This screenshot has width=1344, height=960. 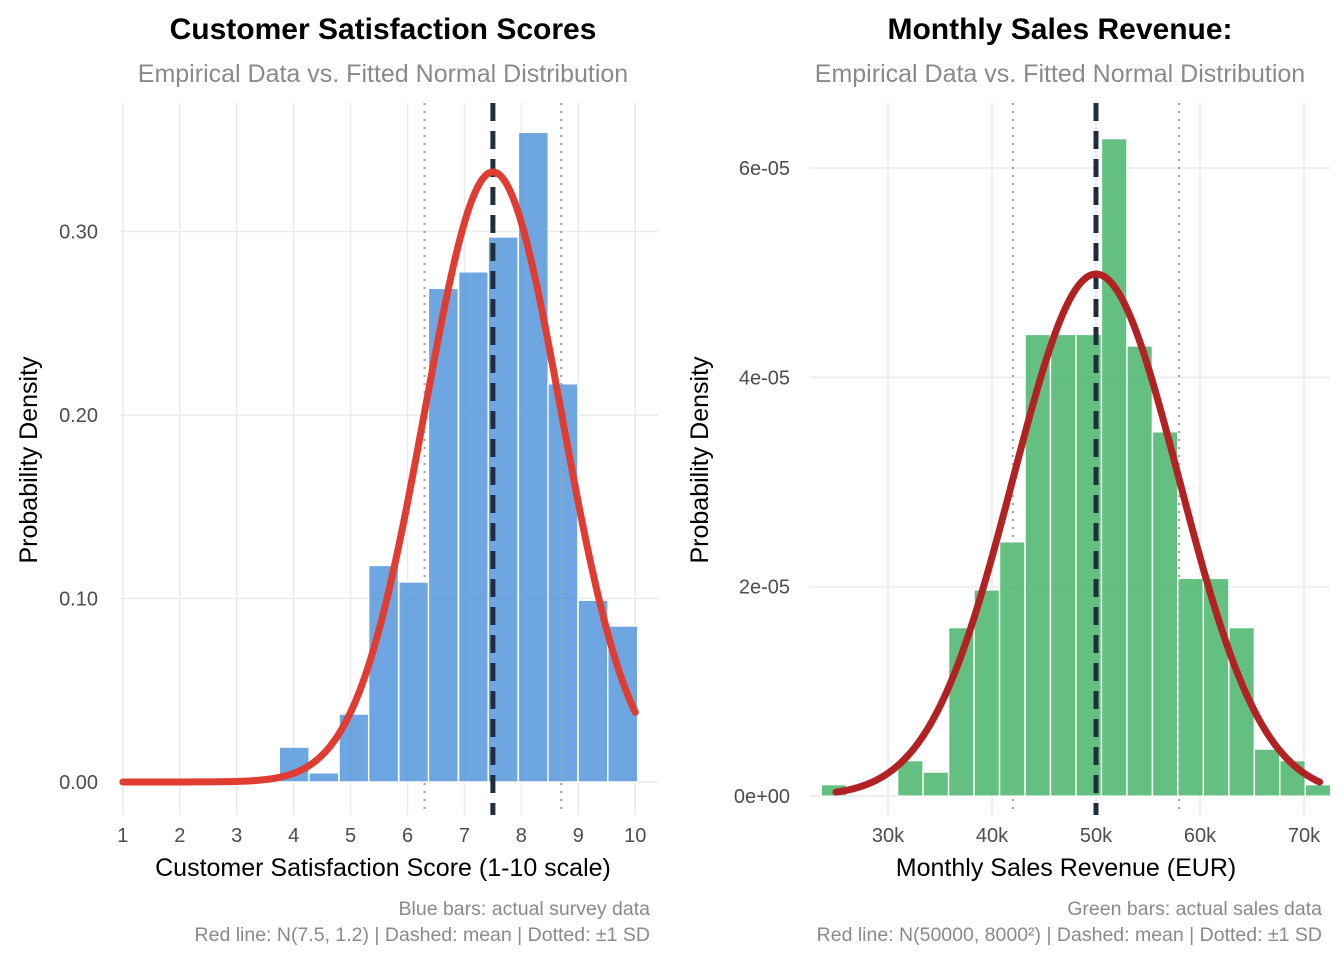 I want to click on x-tick-label: 70k, so click(x=1304, y=836).